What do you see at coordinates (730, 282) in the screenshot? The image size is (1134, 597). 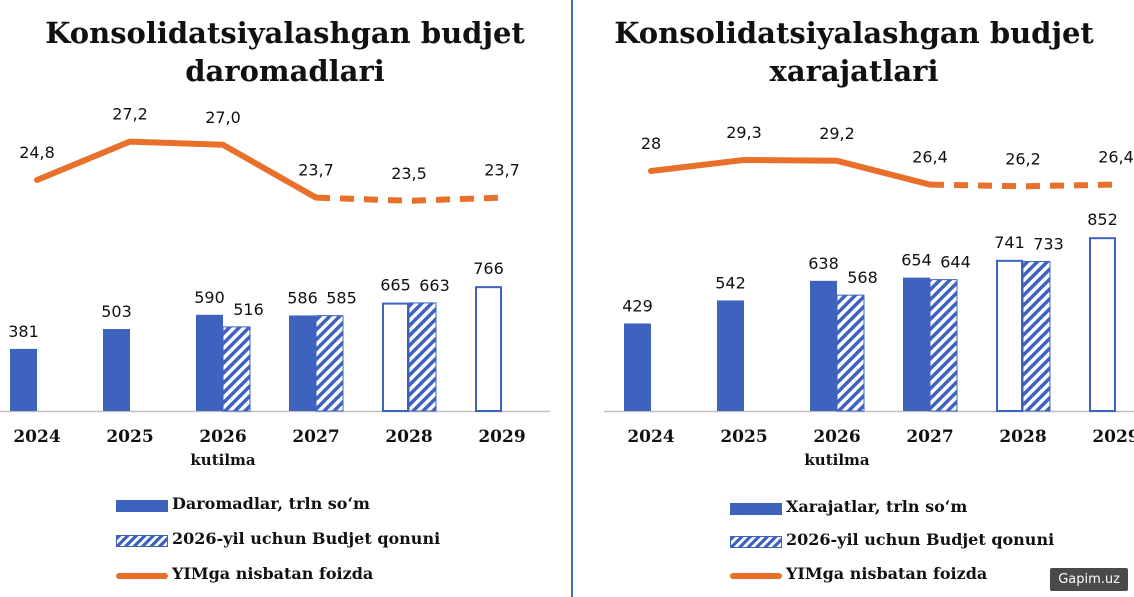 I see `bar-value-label: 542` at bounding box center [730, 282].